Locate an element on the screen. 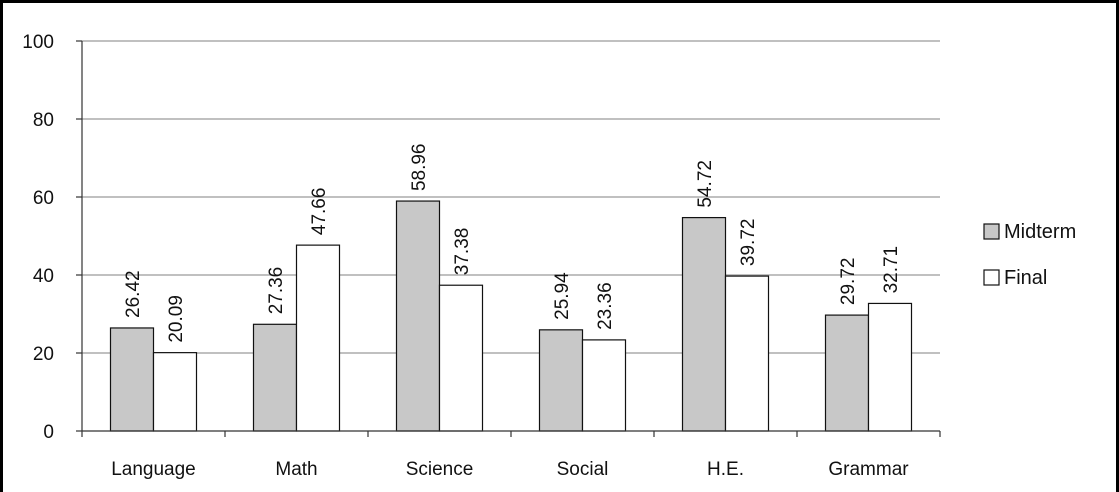 The image size is (1119, 492). y-tick-label: 80 is located at coordinates (43, 120).